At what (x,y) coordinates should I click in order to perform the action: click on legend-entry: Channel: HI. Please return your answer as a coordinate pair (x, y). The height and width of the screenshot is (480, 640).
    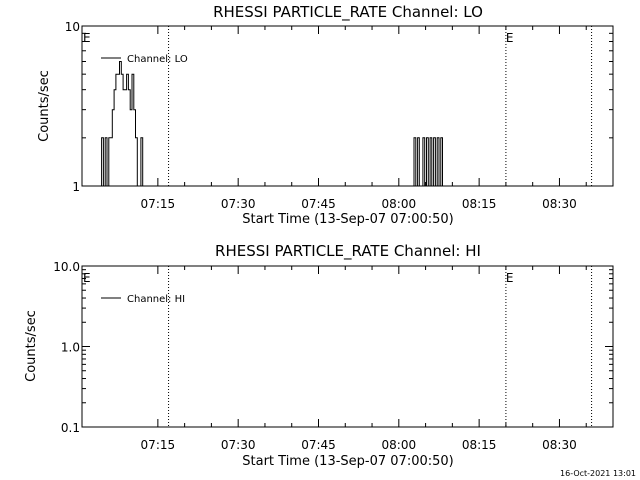
    Looking at the image, I should click on (156, 299).